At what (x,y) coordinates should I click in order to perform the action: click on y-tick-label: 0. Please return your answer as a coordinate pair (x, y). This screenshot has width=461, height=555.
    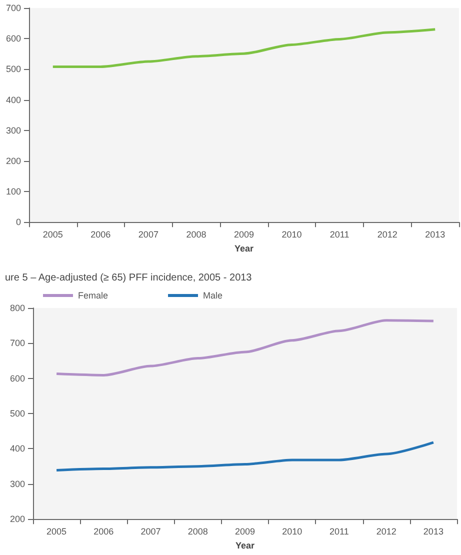
    Looking at the image, I should click on (18, 222).